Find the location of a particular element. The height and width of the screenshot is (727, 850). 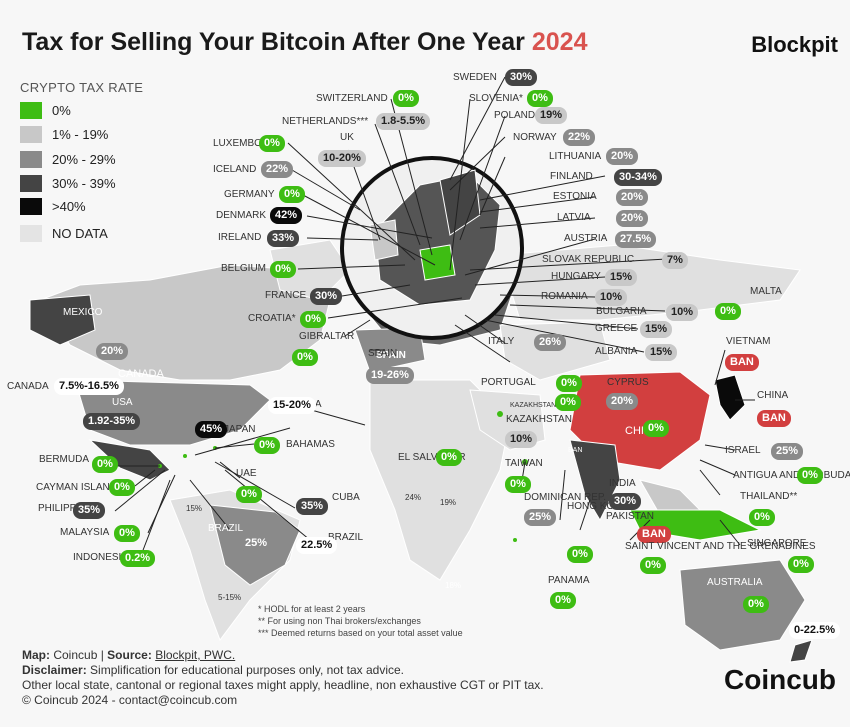

country-rate-greece: 15% is located at coordinates (656, 329).